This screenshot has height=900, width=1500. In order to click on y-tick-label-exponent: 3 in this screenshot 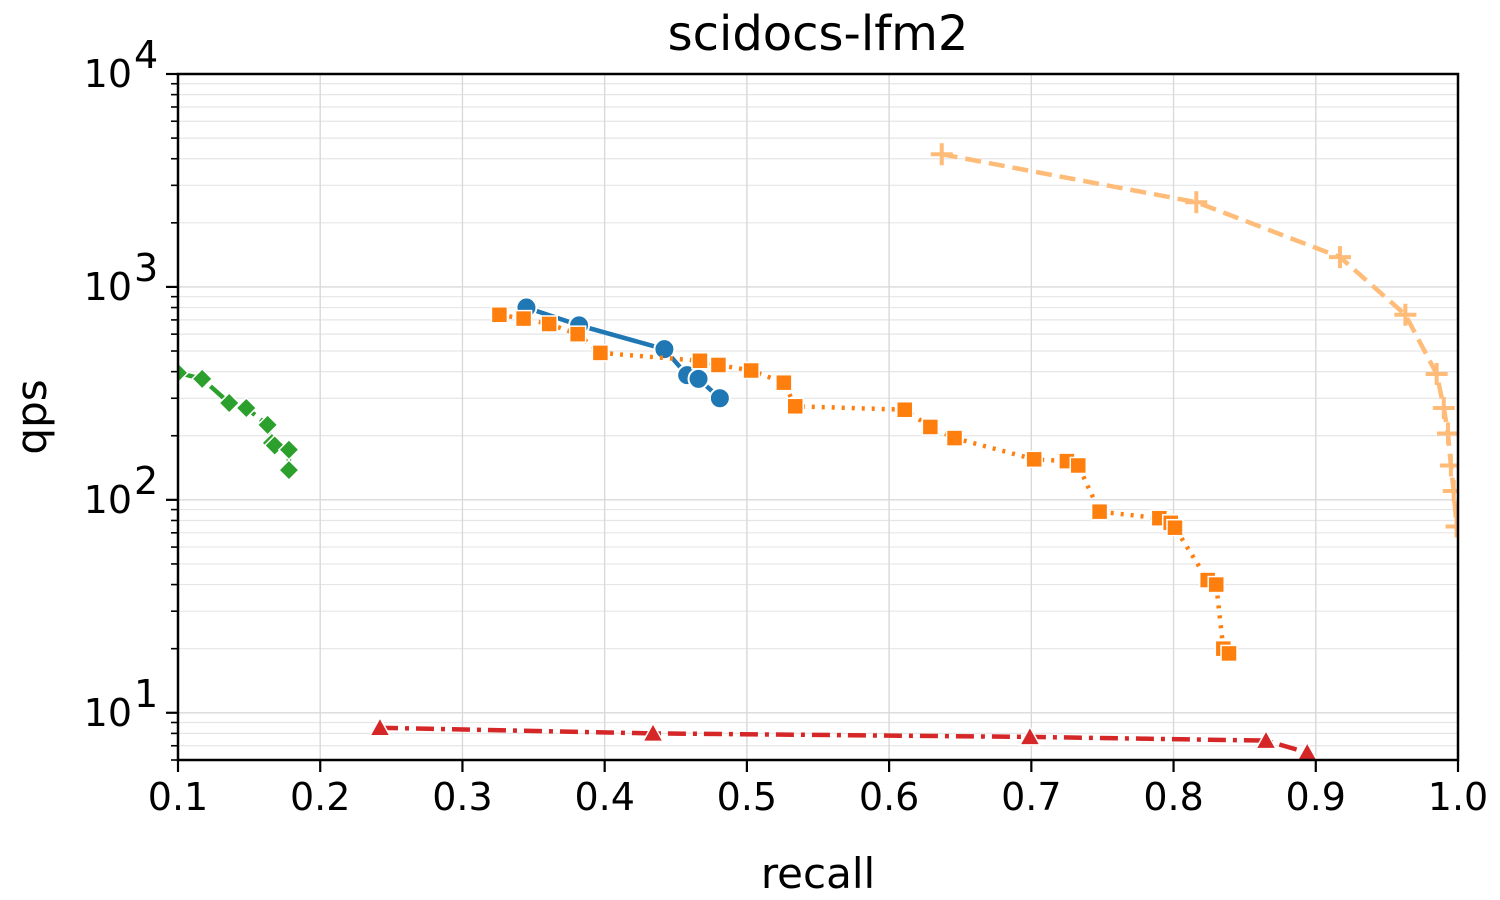, I will do `click(146, 268)`.